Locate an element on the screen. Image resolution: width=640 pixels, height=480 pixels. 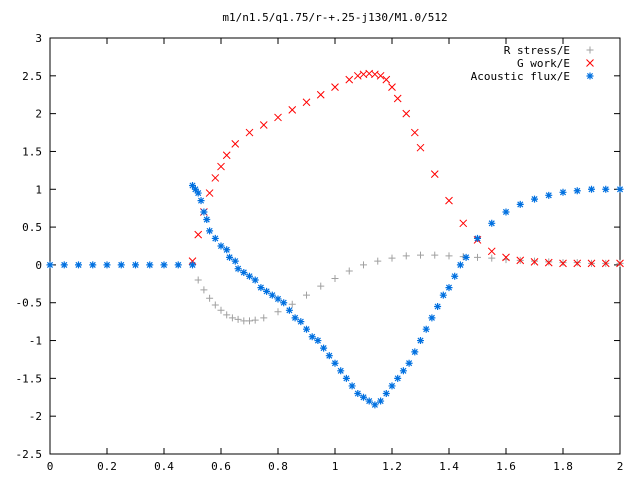
x-tick-label: 0.6 is located at coordinates (221, 466).